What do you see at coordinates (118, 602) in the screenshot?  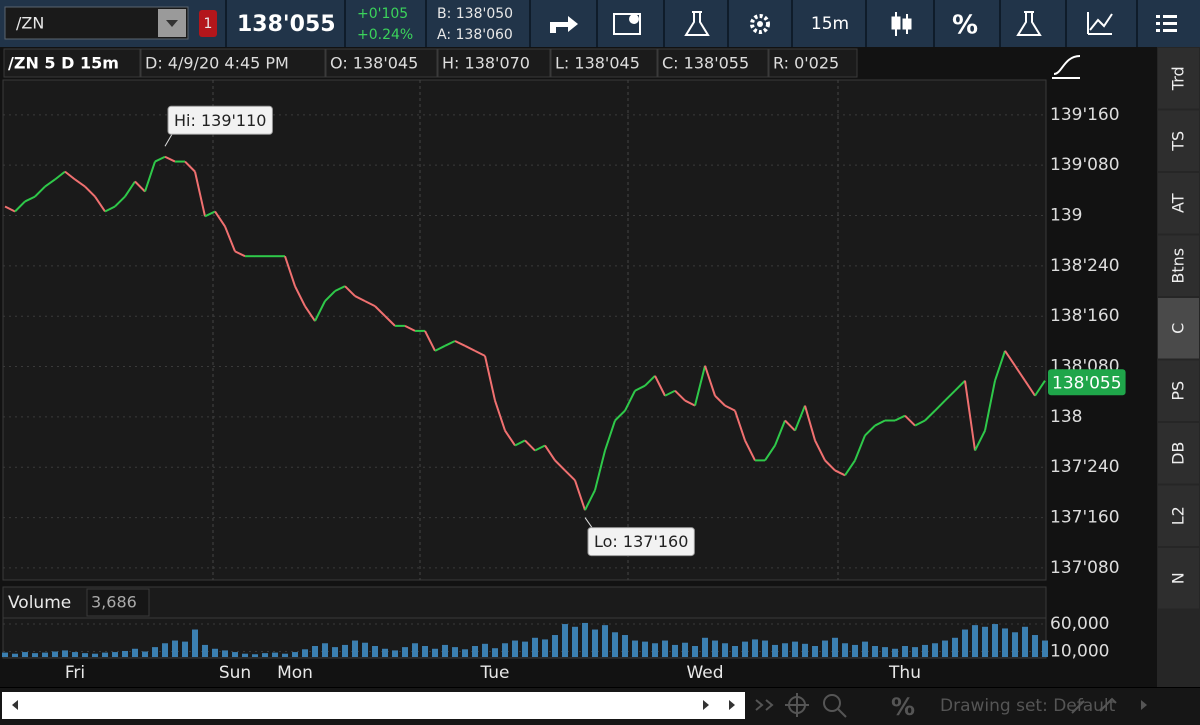 I see `volume-readout-box` at bounding box center [118, 602].